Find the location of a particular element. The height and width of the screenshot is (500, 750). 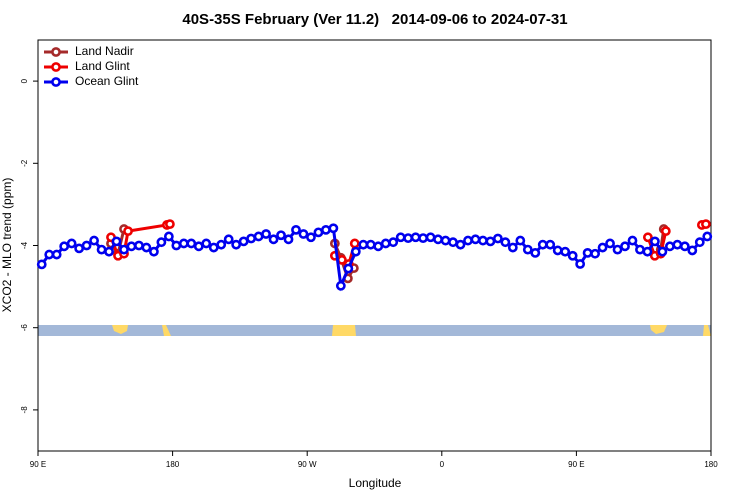

y-tick-label: -8 is located at coordinates (24, 410).